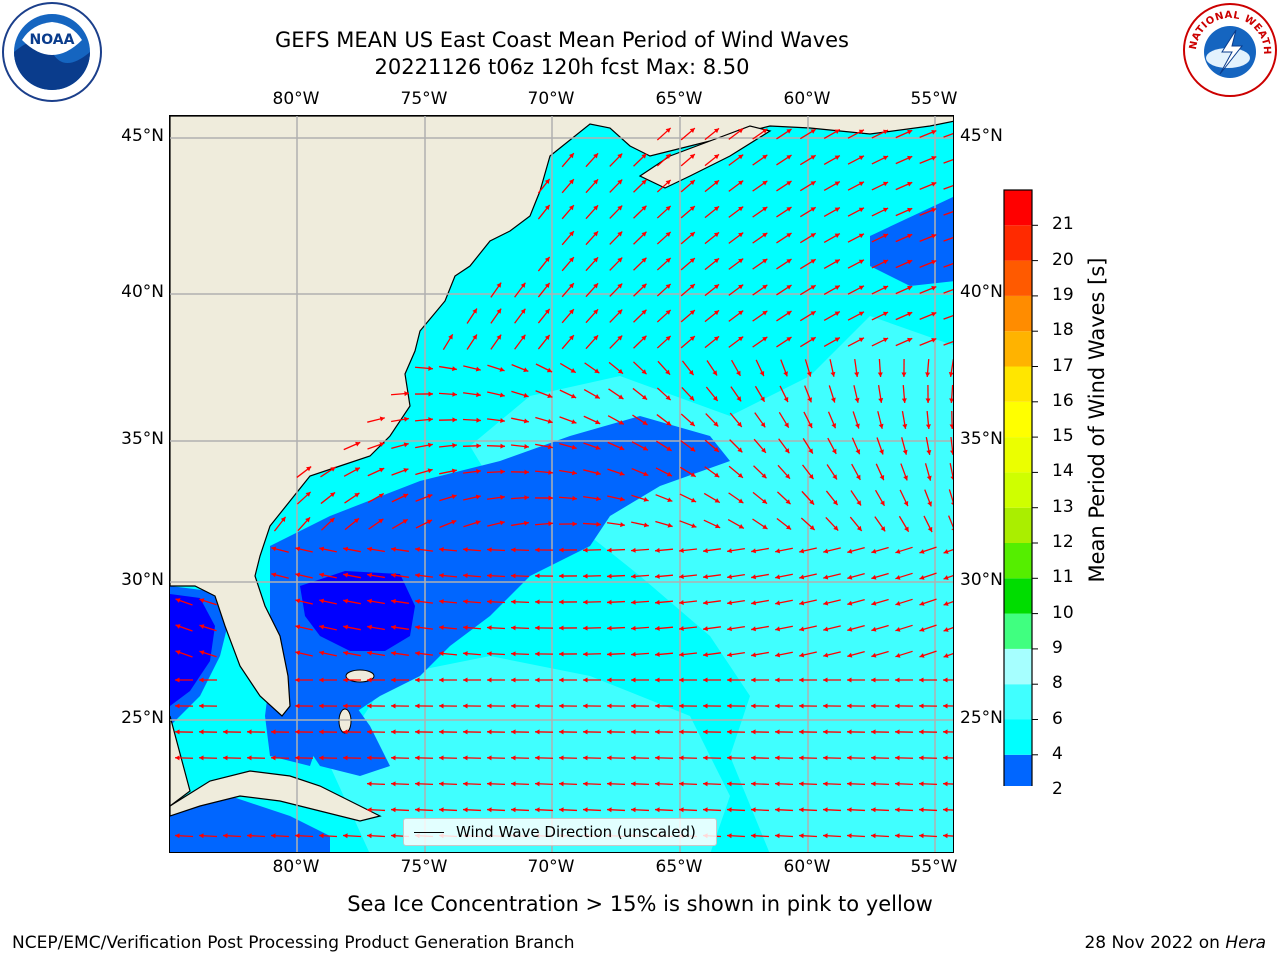 The height and width of the screenshot is (960, 1280). I want to click on longitude-label-bottom: 70°W, so click(551, 867).